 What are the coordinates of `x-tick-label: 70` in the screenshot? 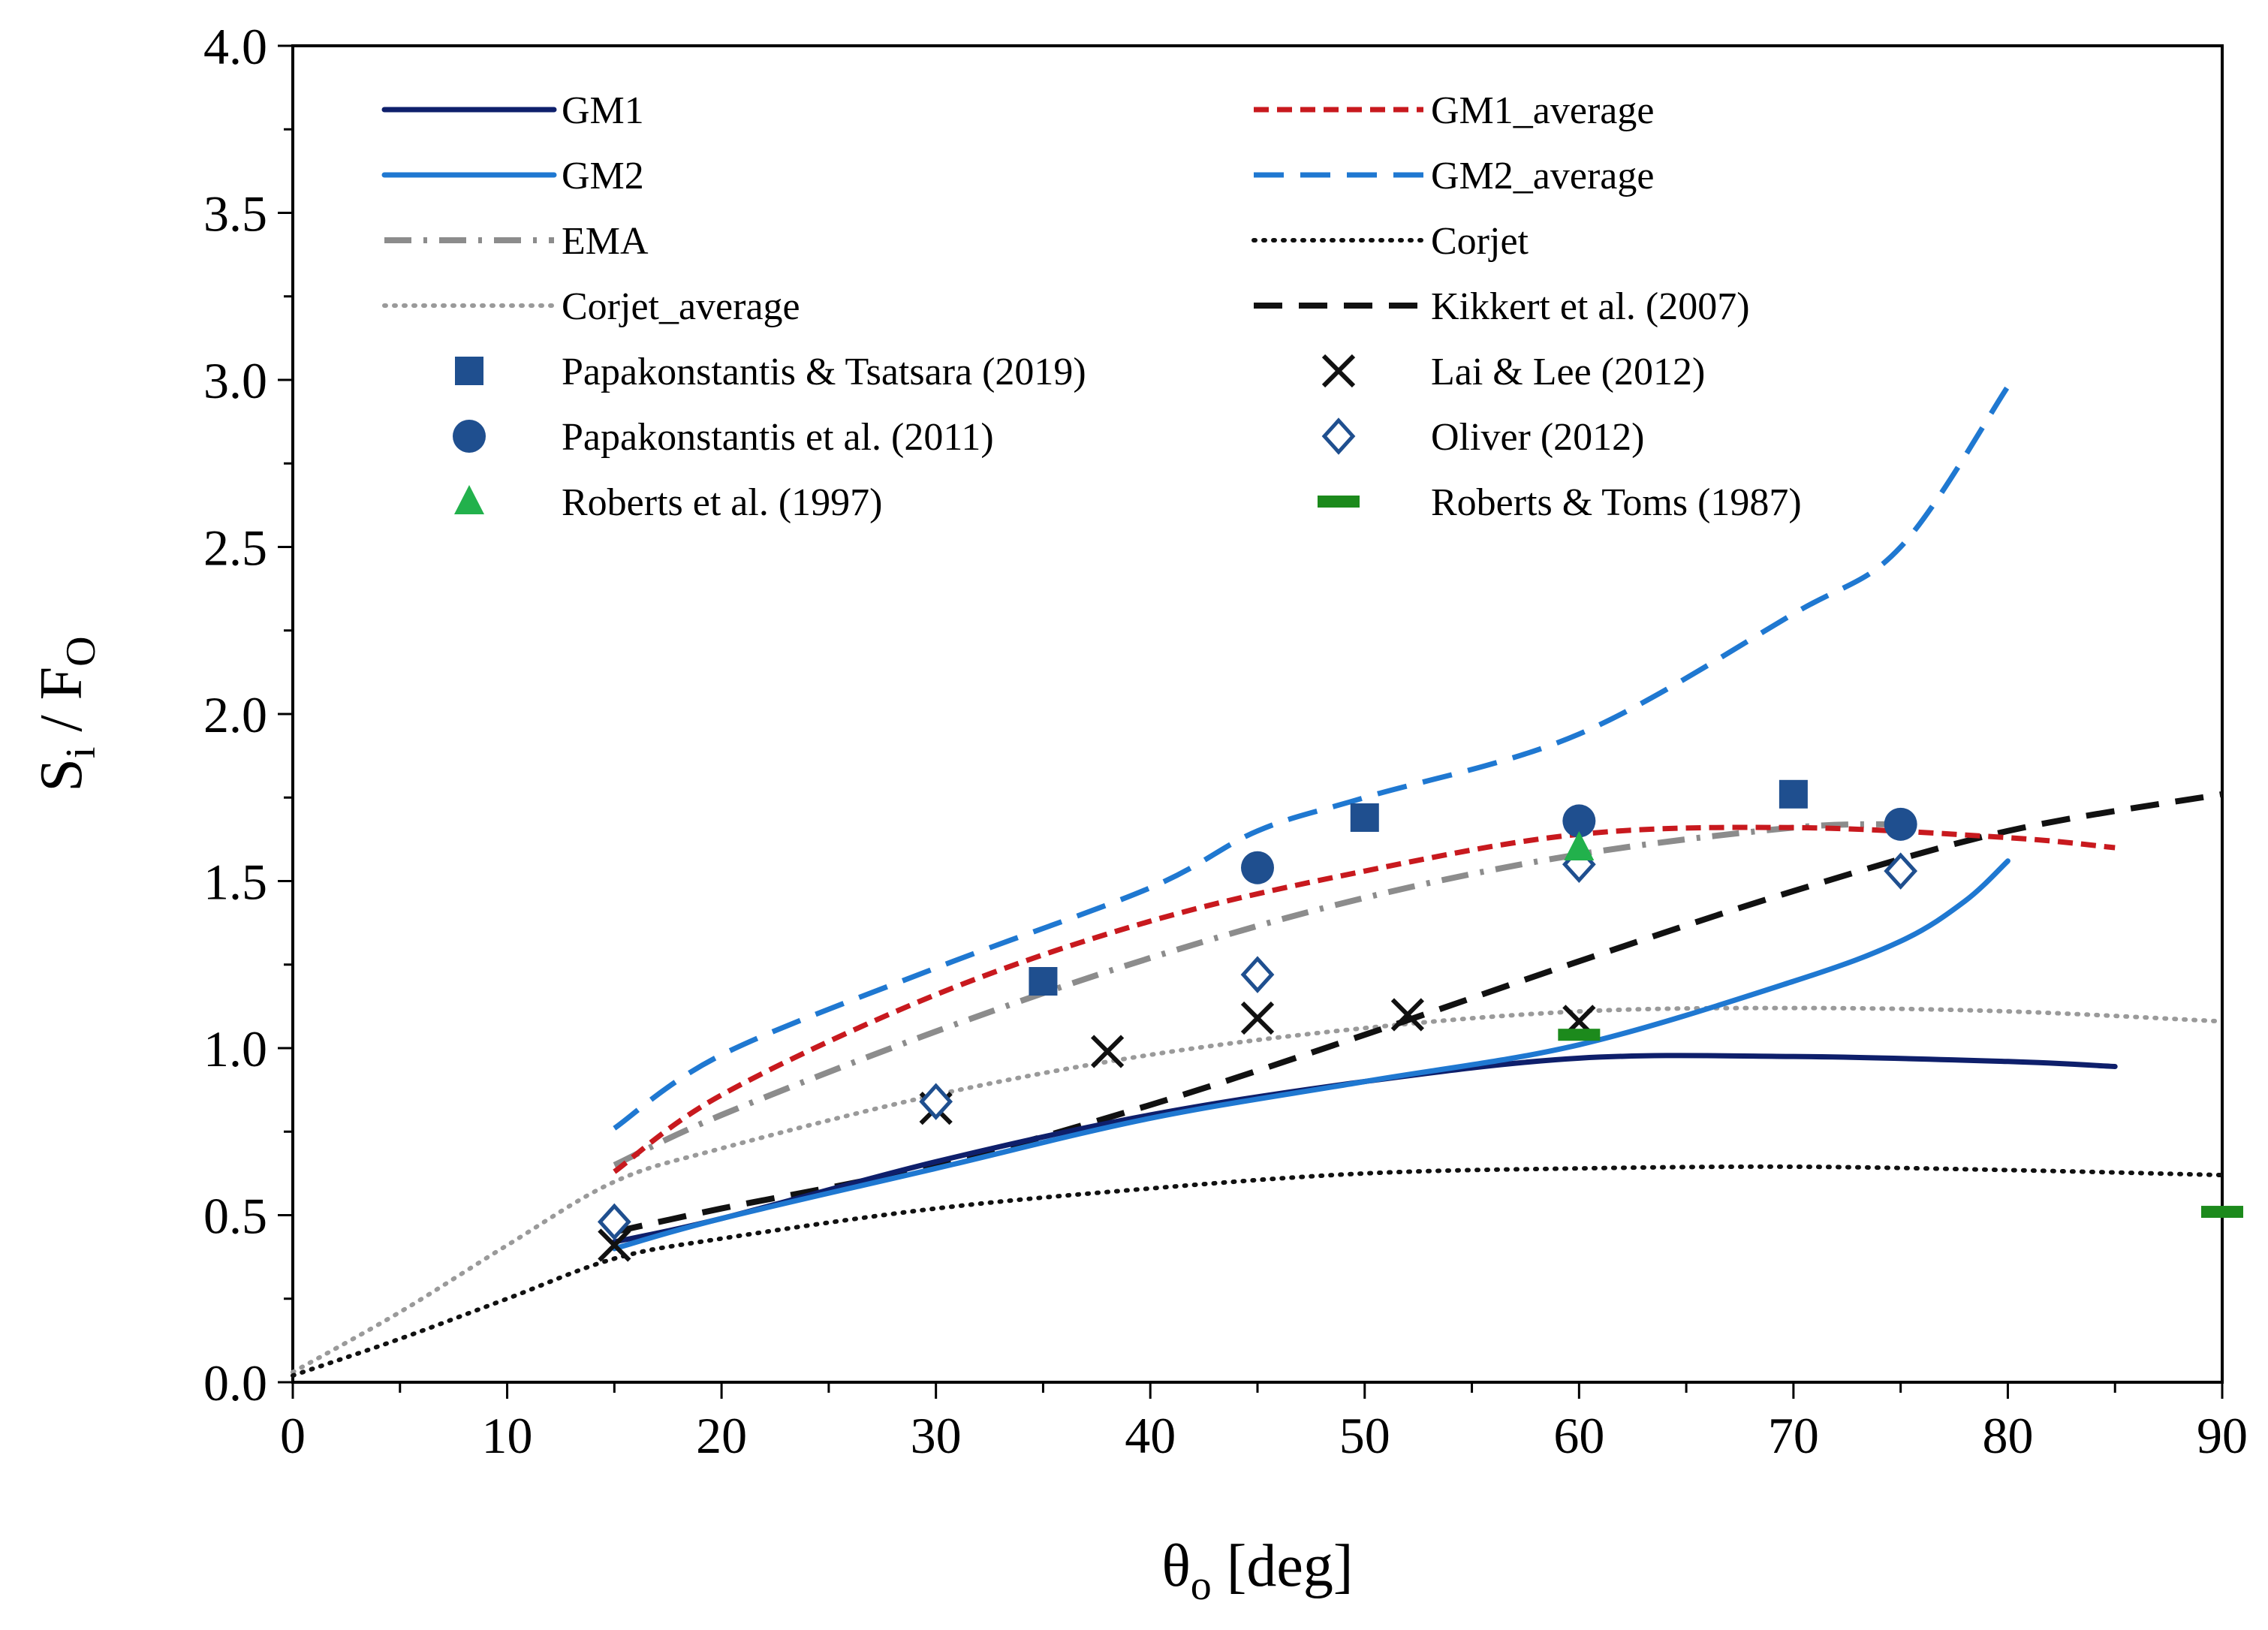 It's located at (1793, 1435).